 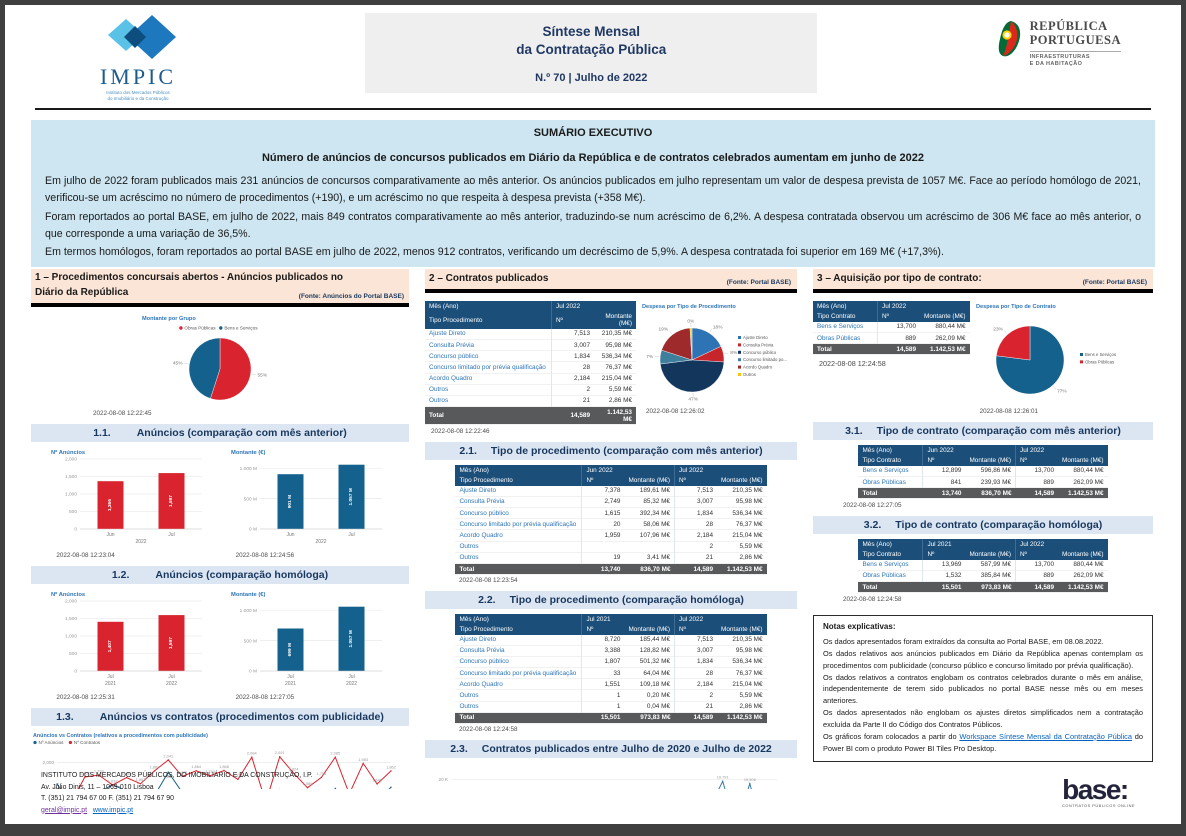 I want to click on table-cell: 2, so click(x=695, y=695).